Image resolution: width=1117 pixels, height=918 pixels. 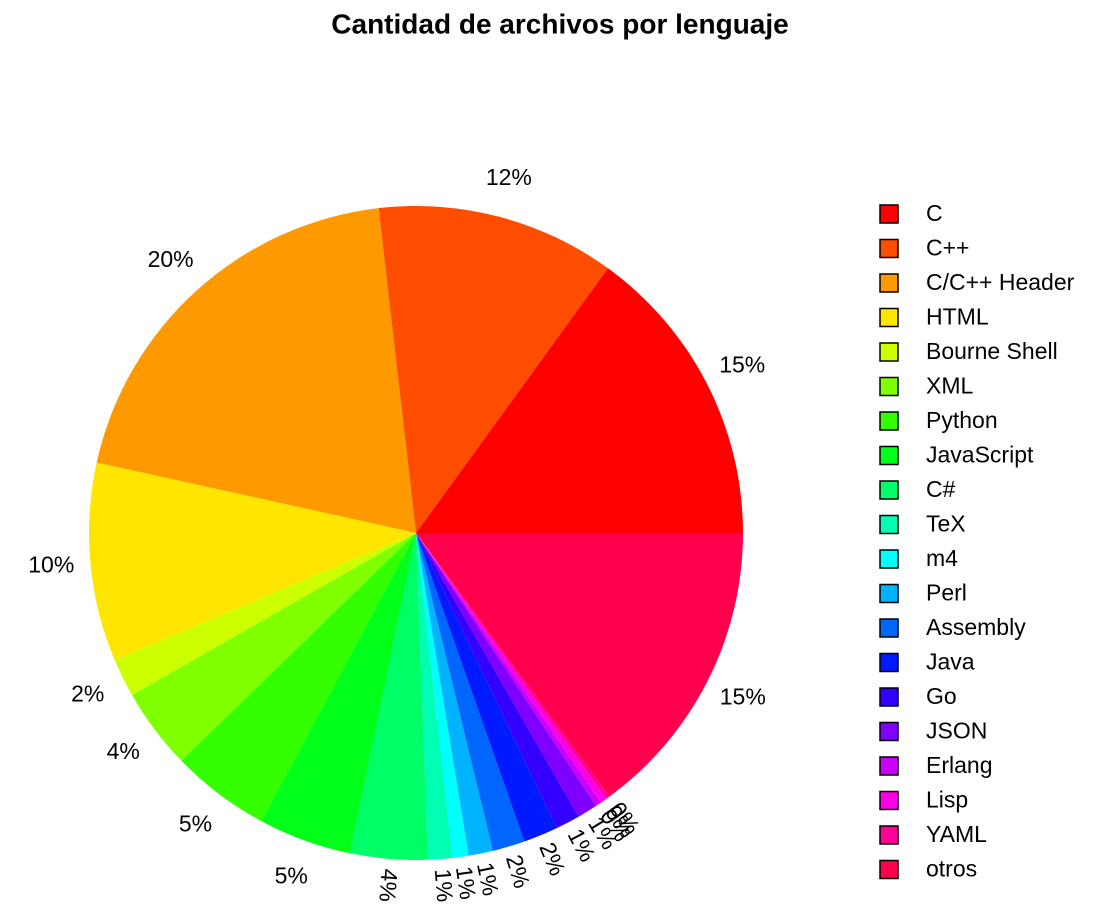 I want to click on legend-label: TeX, so click(x=946, y=524).